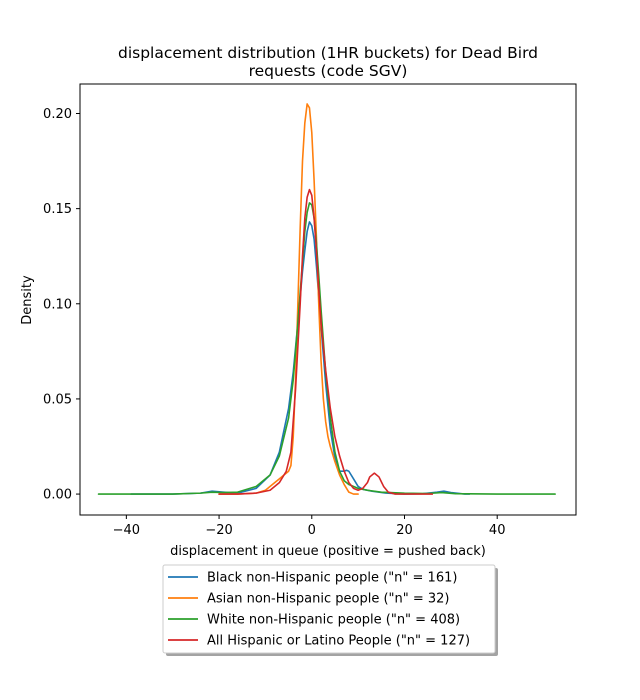 The height and width of the screenshot is (700, 640). Describe the element at coordinates (57, 114) in the screenshot. I see `y-tick-label: 0.20` at that location.